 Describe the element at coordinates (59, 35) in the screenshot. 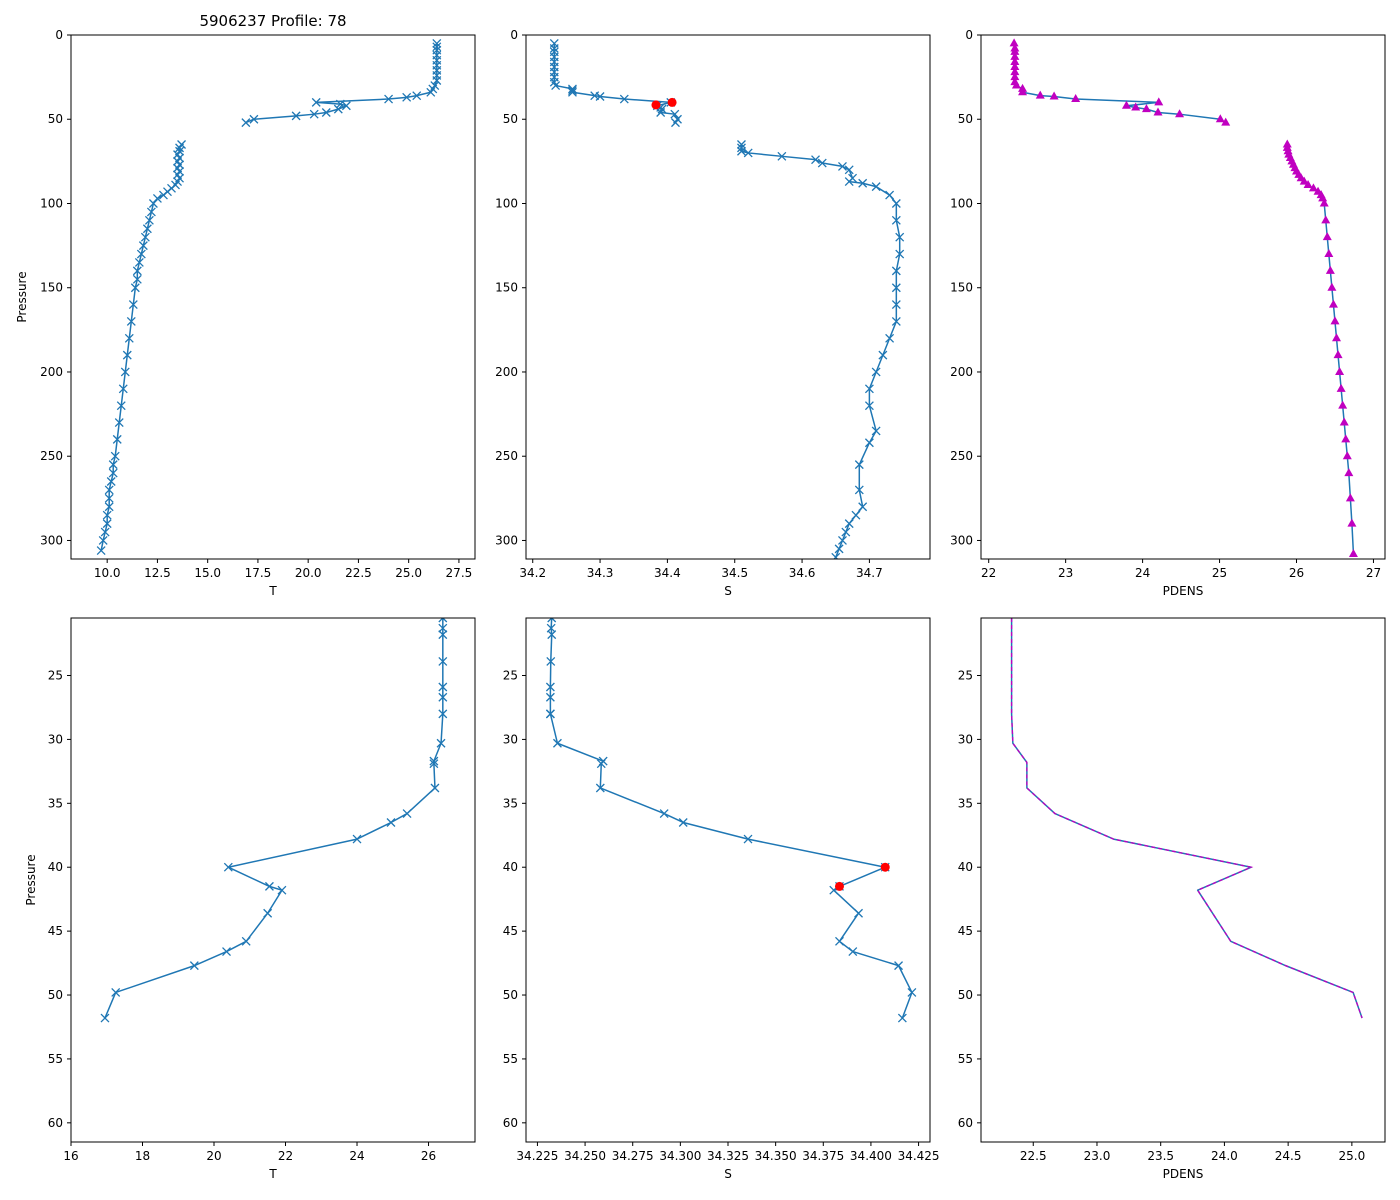

I see `y-tick-label: 0` at that location.